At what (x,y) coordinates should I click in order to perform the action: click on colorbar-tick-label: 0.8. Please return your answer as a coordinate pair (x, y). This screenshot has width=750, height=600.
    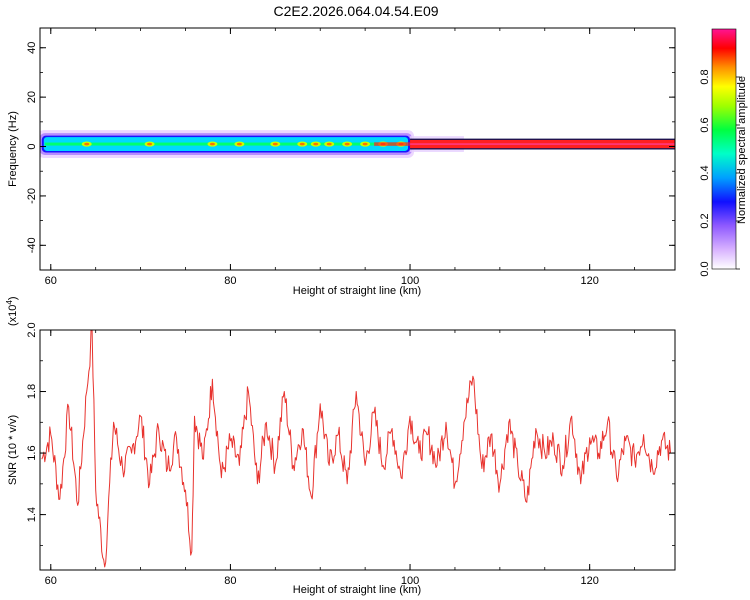
    Looking at the image, I should click on (705, 76).